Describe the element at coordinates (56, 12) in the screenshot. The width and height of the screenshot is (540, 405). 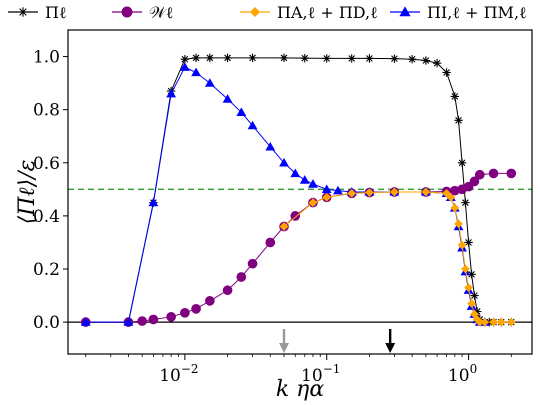
I see `legend-label: Πℓ` at that location.